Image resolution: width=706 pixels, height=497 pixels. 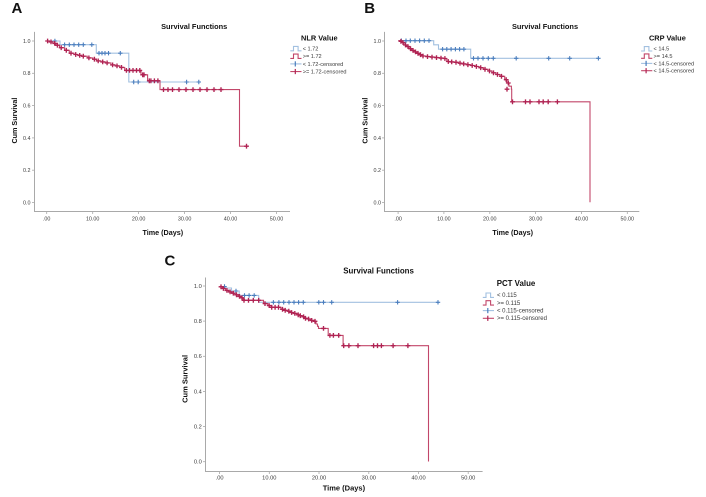 I want to click on svg-text: < 0.115-censored, so click(x=520, y=312).